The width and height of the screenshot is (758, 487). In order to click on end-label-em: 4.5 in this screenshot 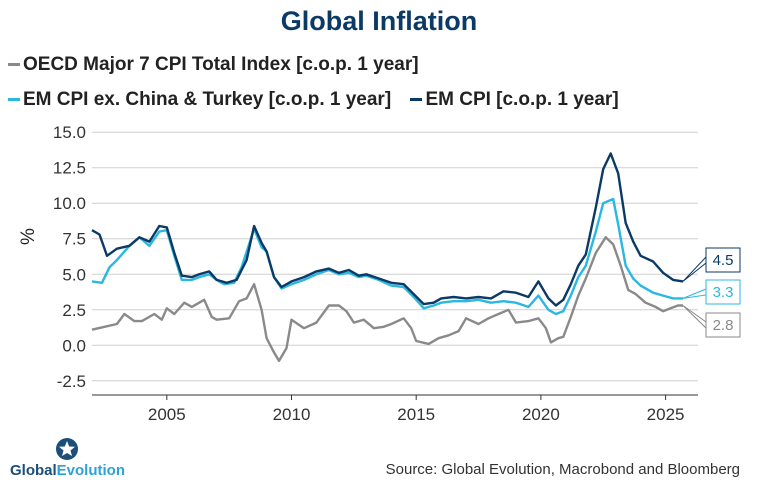, I will do `click(723, 260)`.